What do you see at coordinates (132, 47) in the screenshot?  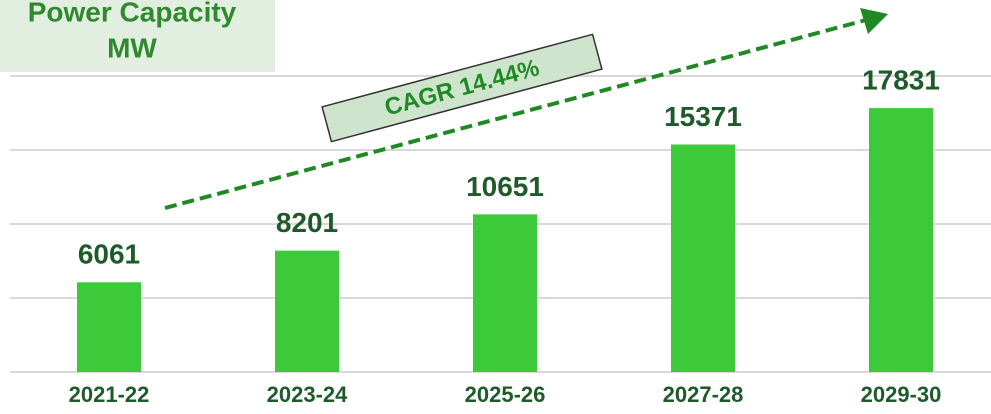 I see `chart-subtitle: MW` at bounding box center [132, 47].